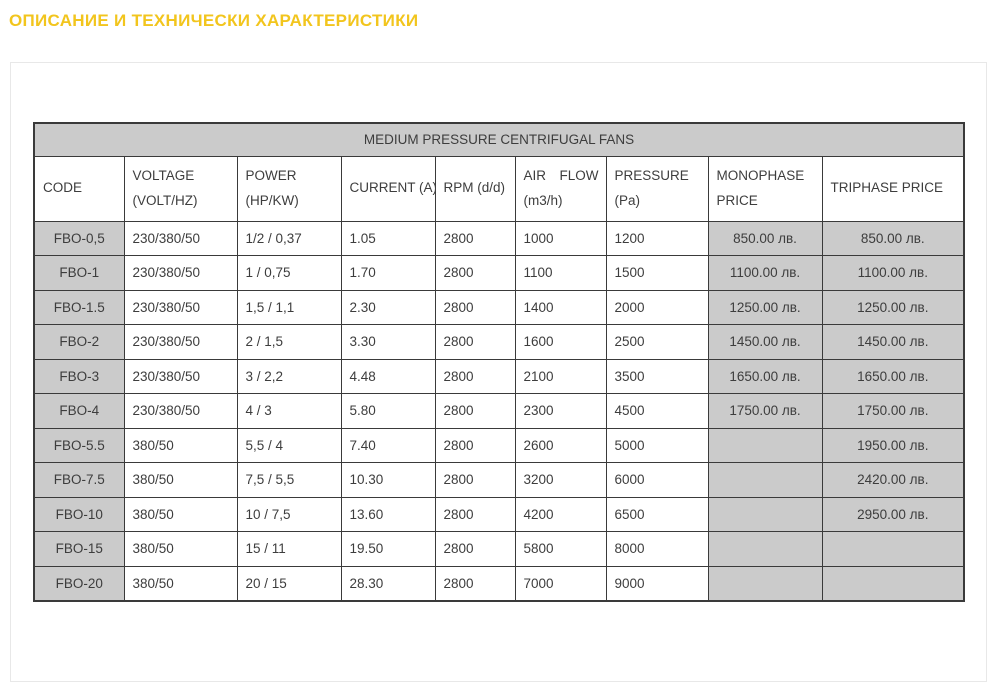 Image resolution: width=1000 pixels, height=682 pixels. Describe the element at coordinates (289, 411) in the screenshot. I see `cell-power: 4 / 3` at that location.